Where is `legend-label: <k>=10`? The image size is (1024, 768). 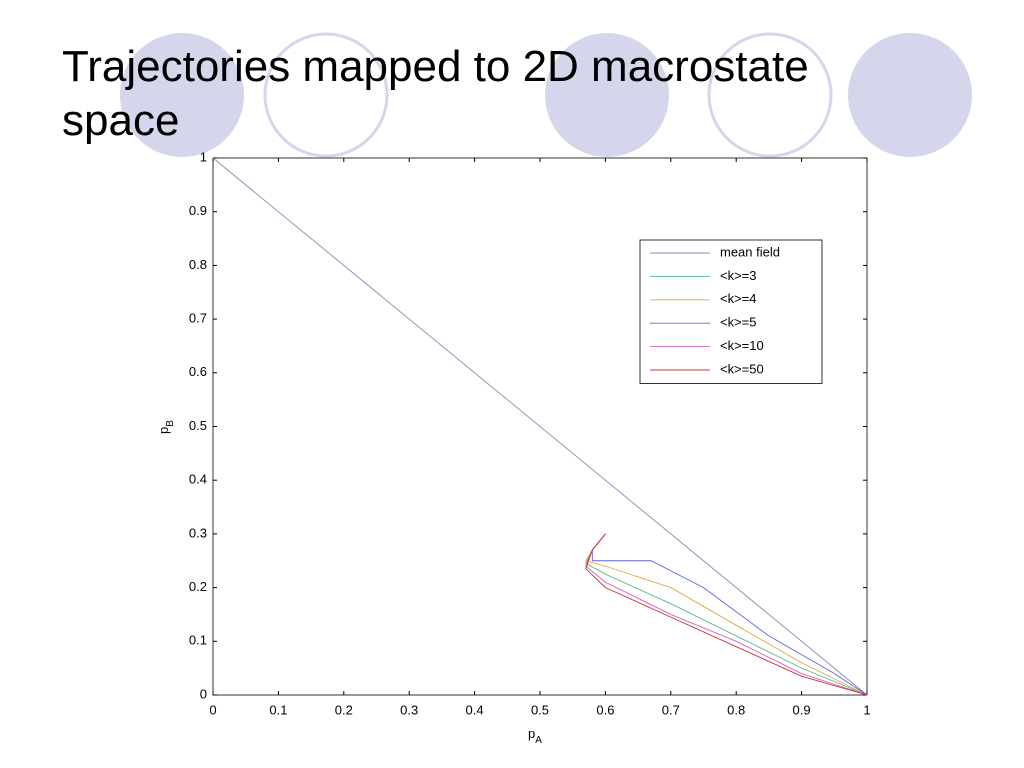 legend-label: <k>=10 is located at coordinates (742, 345).